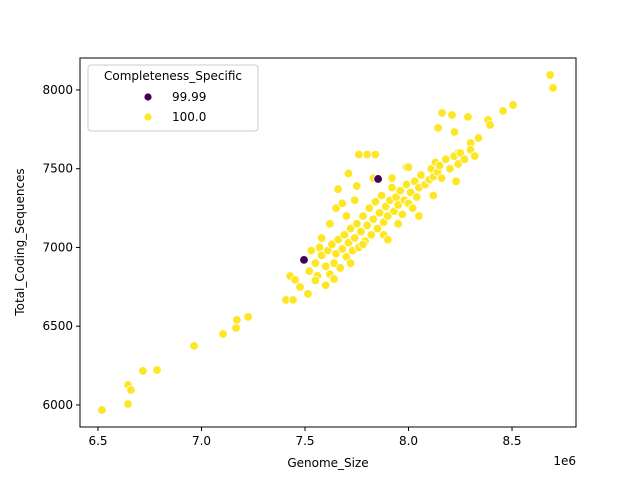 This screenshot has height=484, width=640. I want to click on x-axis-label: Genome_Size, so click(327, 463).